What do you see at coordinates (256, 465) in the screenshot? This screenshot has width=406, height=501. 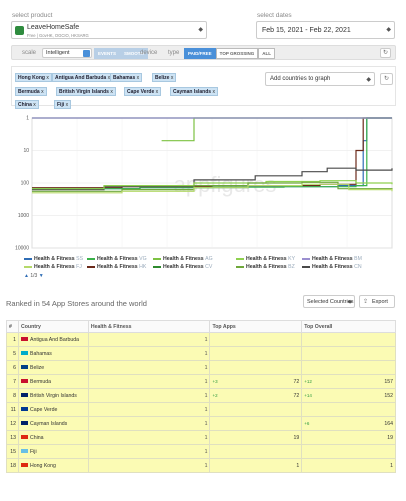 I see `top-apps-cell: 1` at bounding box center [256, 465].